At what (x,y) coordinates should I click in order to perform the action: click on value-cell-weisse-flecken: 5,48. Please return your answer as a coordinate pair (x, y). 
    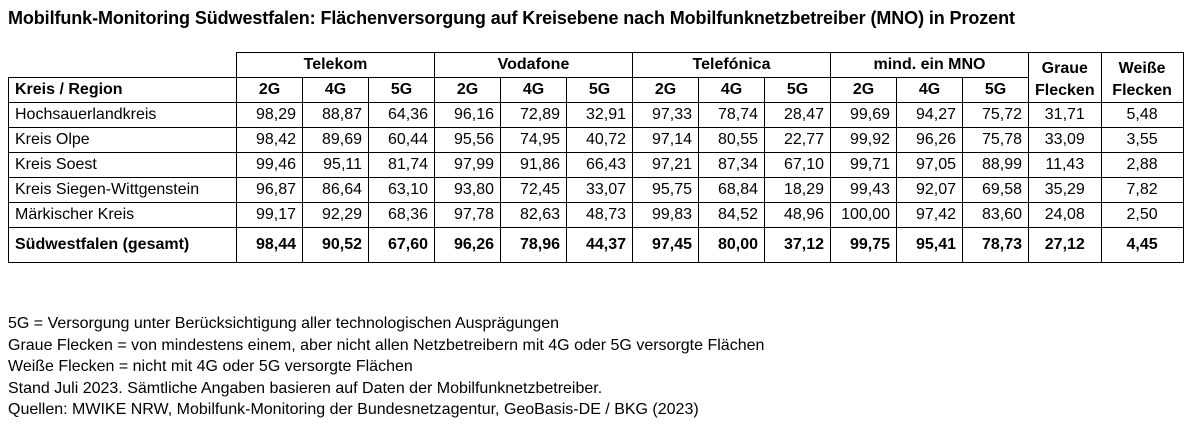
    Looking at the image, I should click on (1142, 115).